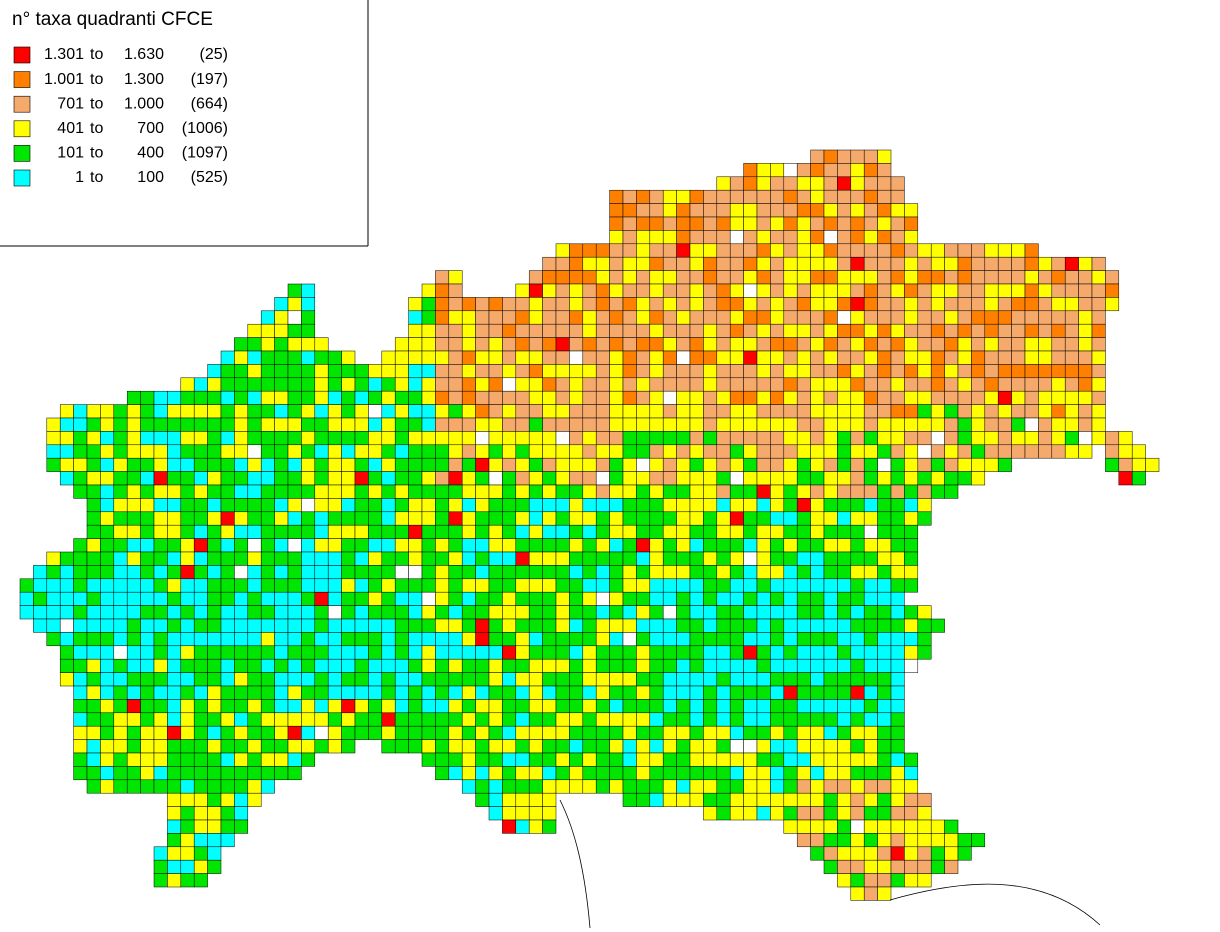 Image resolution: width=1220 pixels, height=932 pixels. Describe the element at coordinates (144, 79) in the screenshot. I see `legend-to: 1.300` at that location.